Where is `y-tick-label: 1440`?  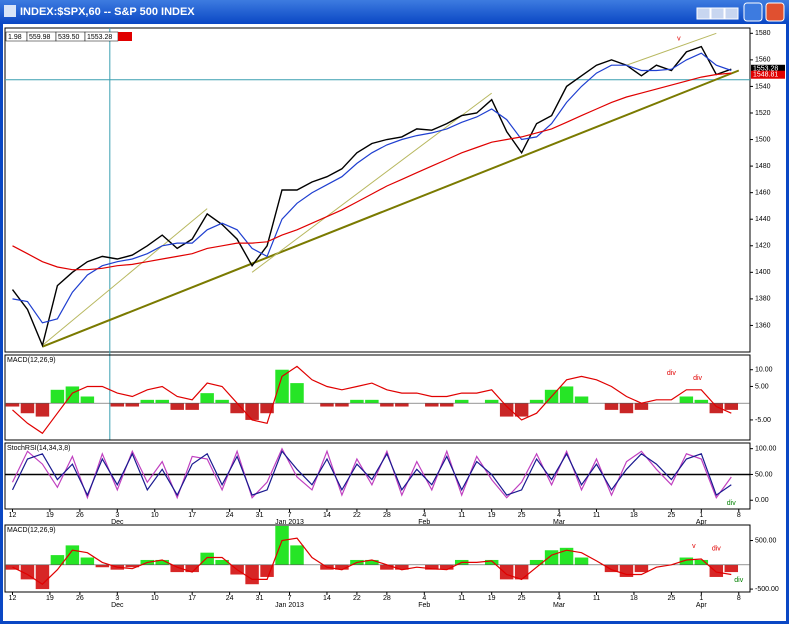 y-tick-label: 1440 is located at coordinates (763, 219).